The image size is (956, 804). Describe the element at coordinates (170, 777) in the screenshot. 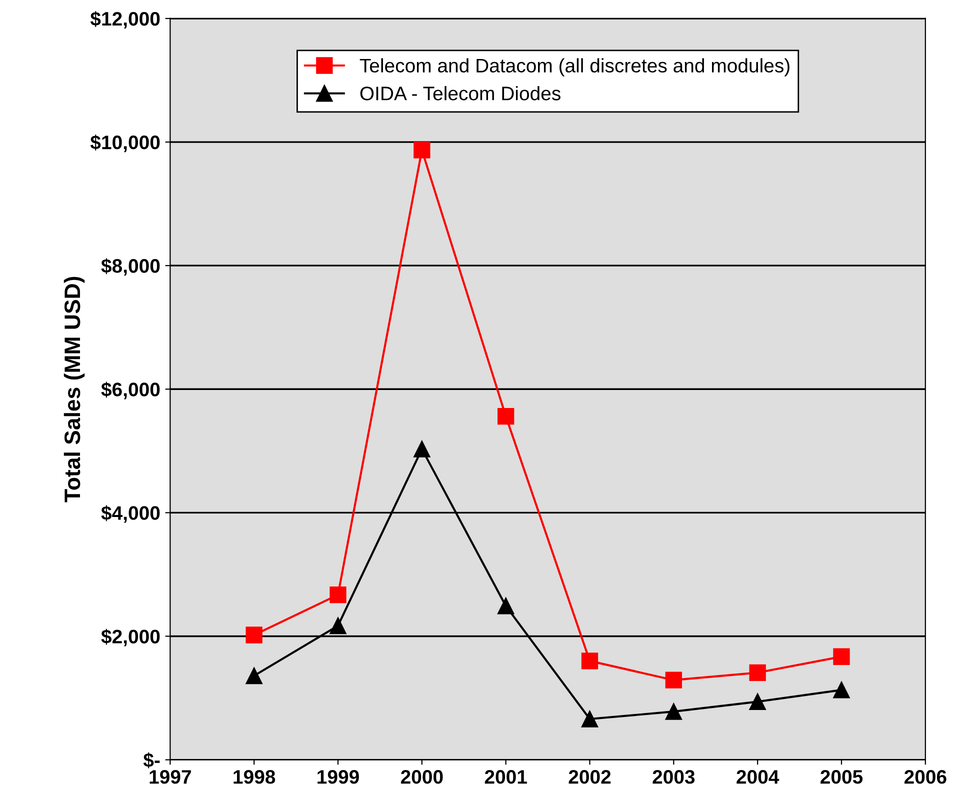

I see `x-tick-label: 1997` at that location.